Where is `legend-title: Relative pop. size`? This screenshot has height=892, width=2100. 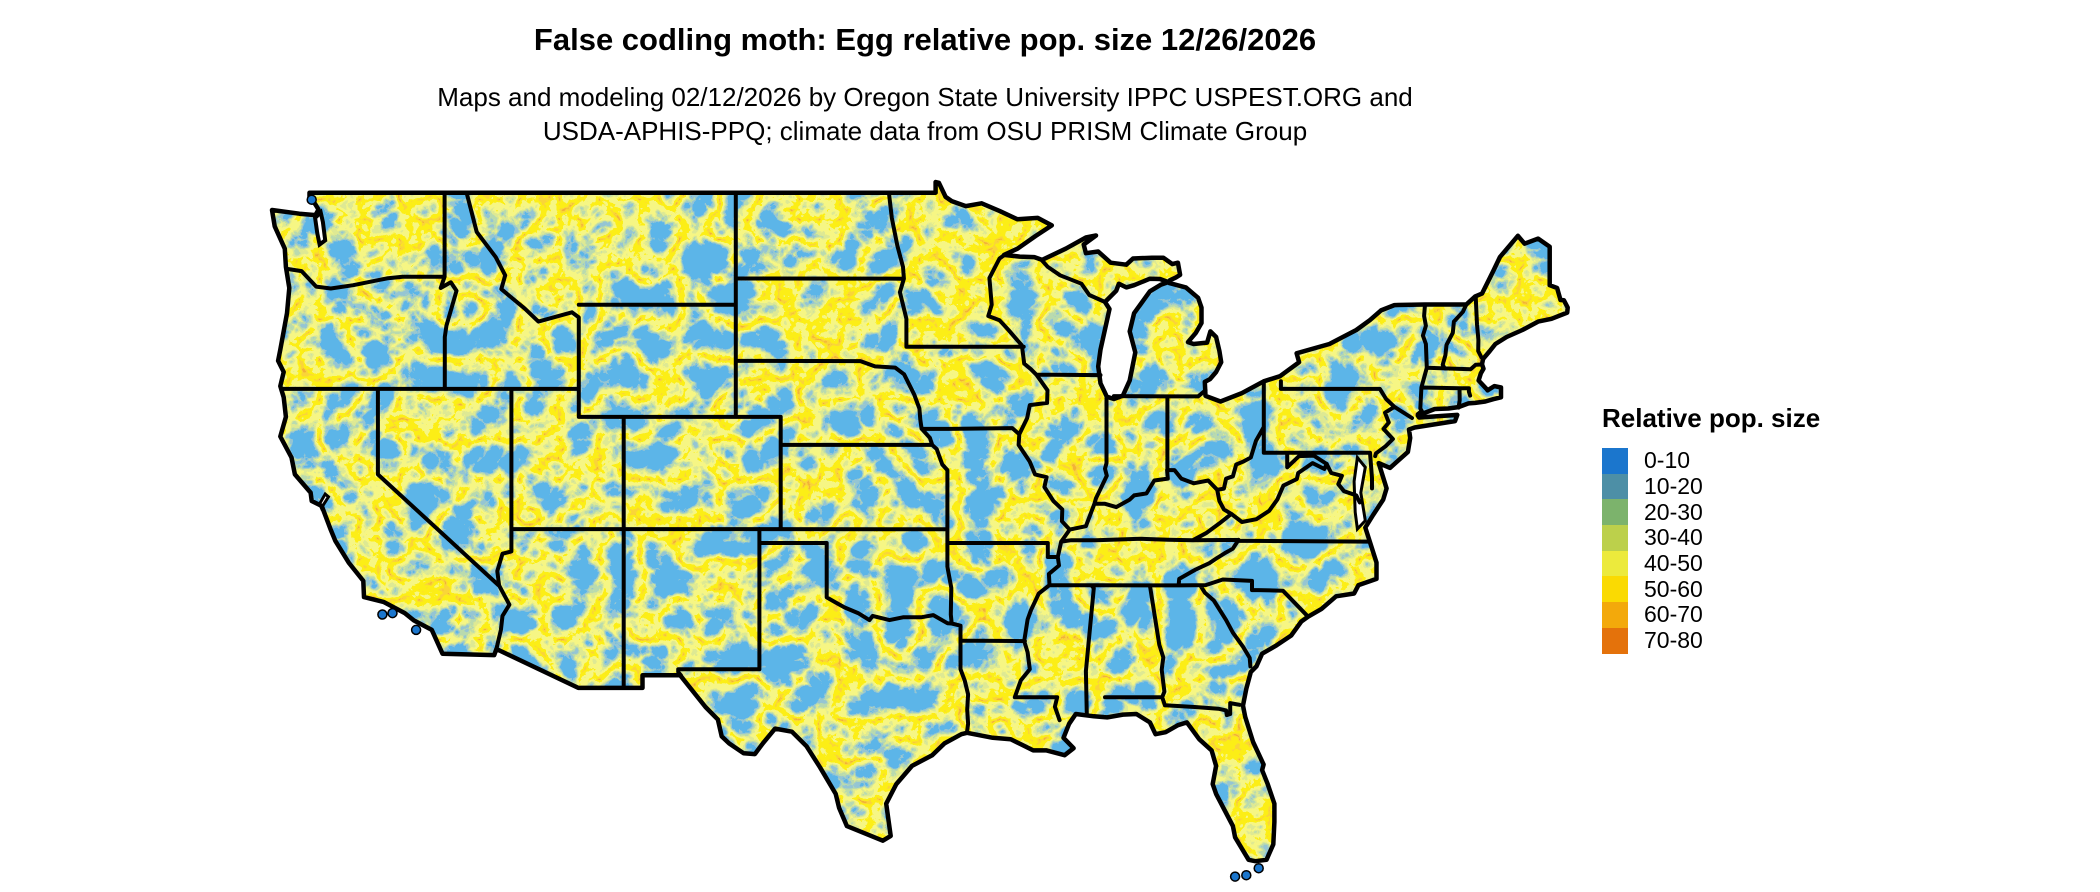
legend-title: Relative pop. size is located at coordinates (1711, 418).